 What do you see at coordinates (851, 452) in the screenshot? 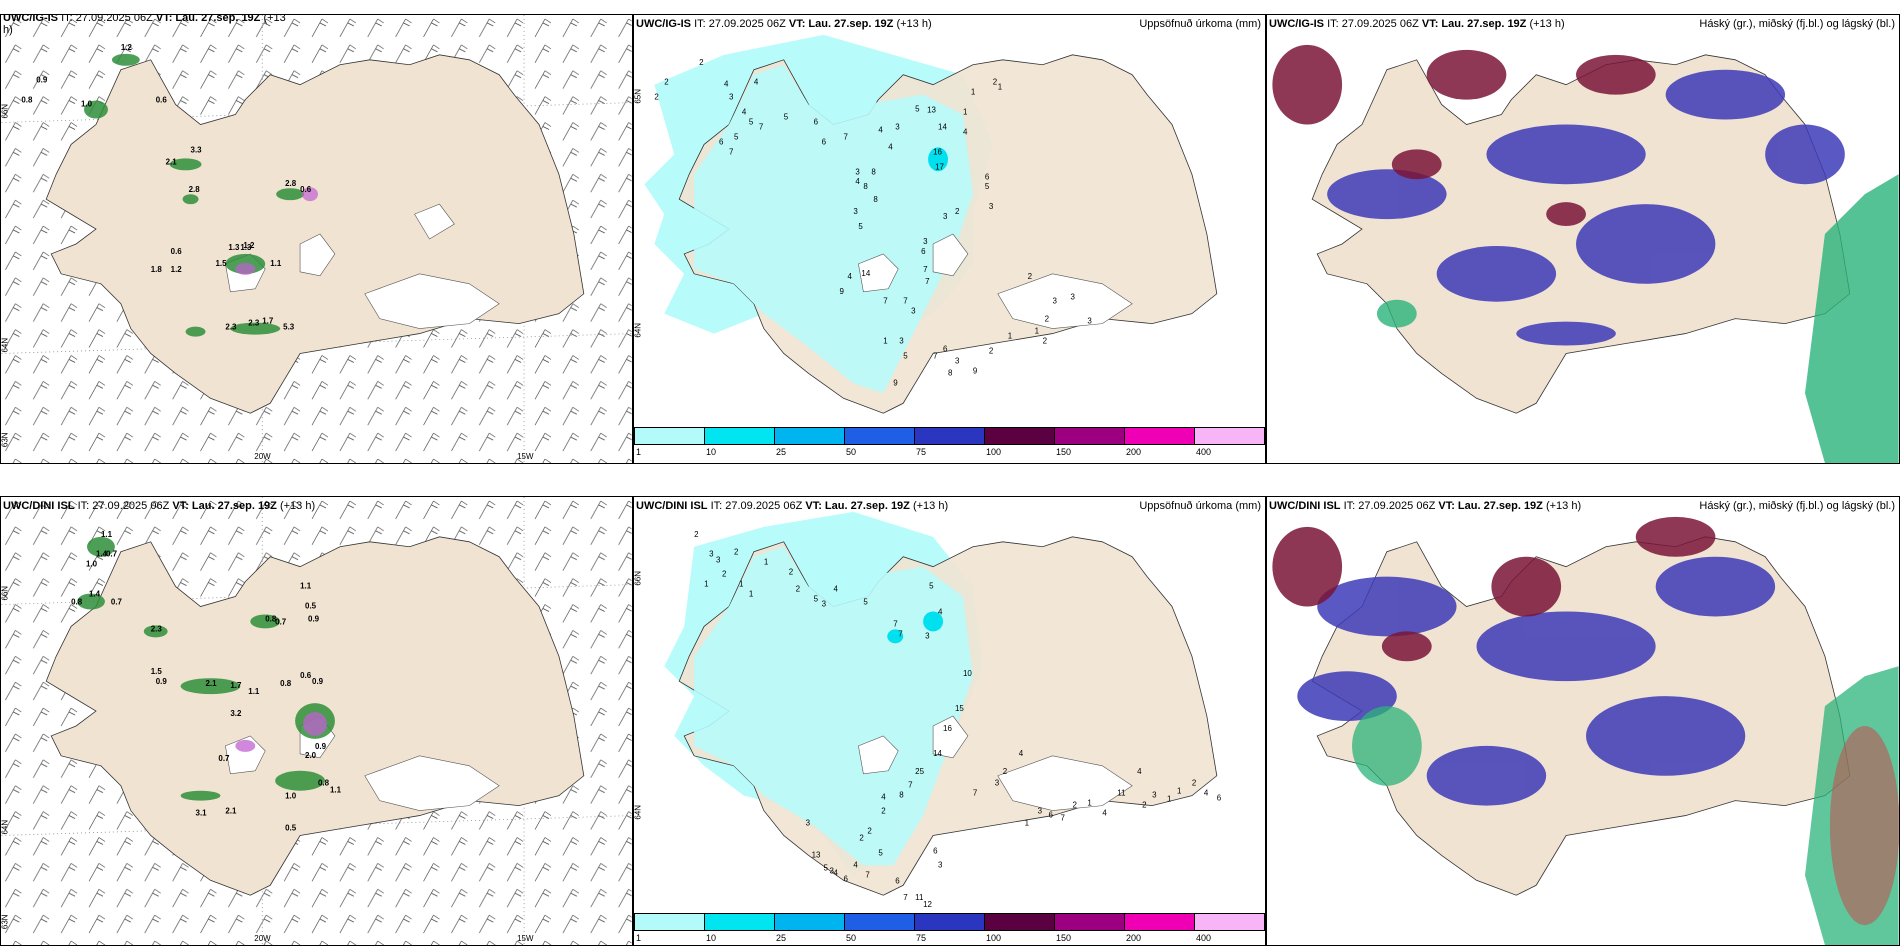
I see `colorbar-tick: 50` at bounding box center [851, 452].